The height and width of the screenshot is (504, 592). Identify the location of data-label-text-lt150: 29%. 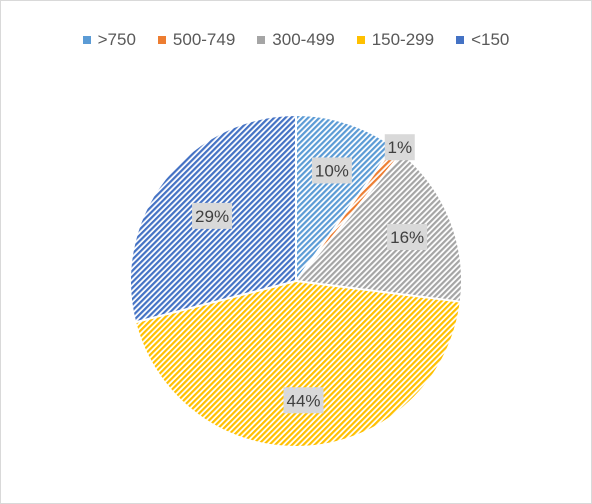
(212, 216).